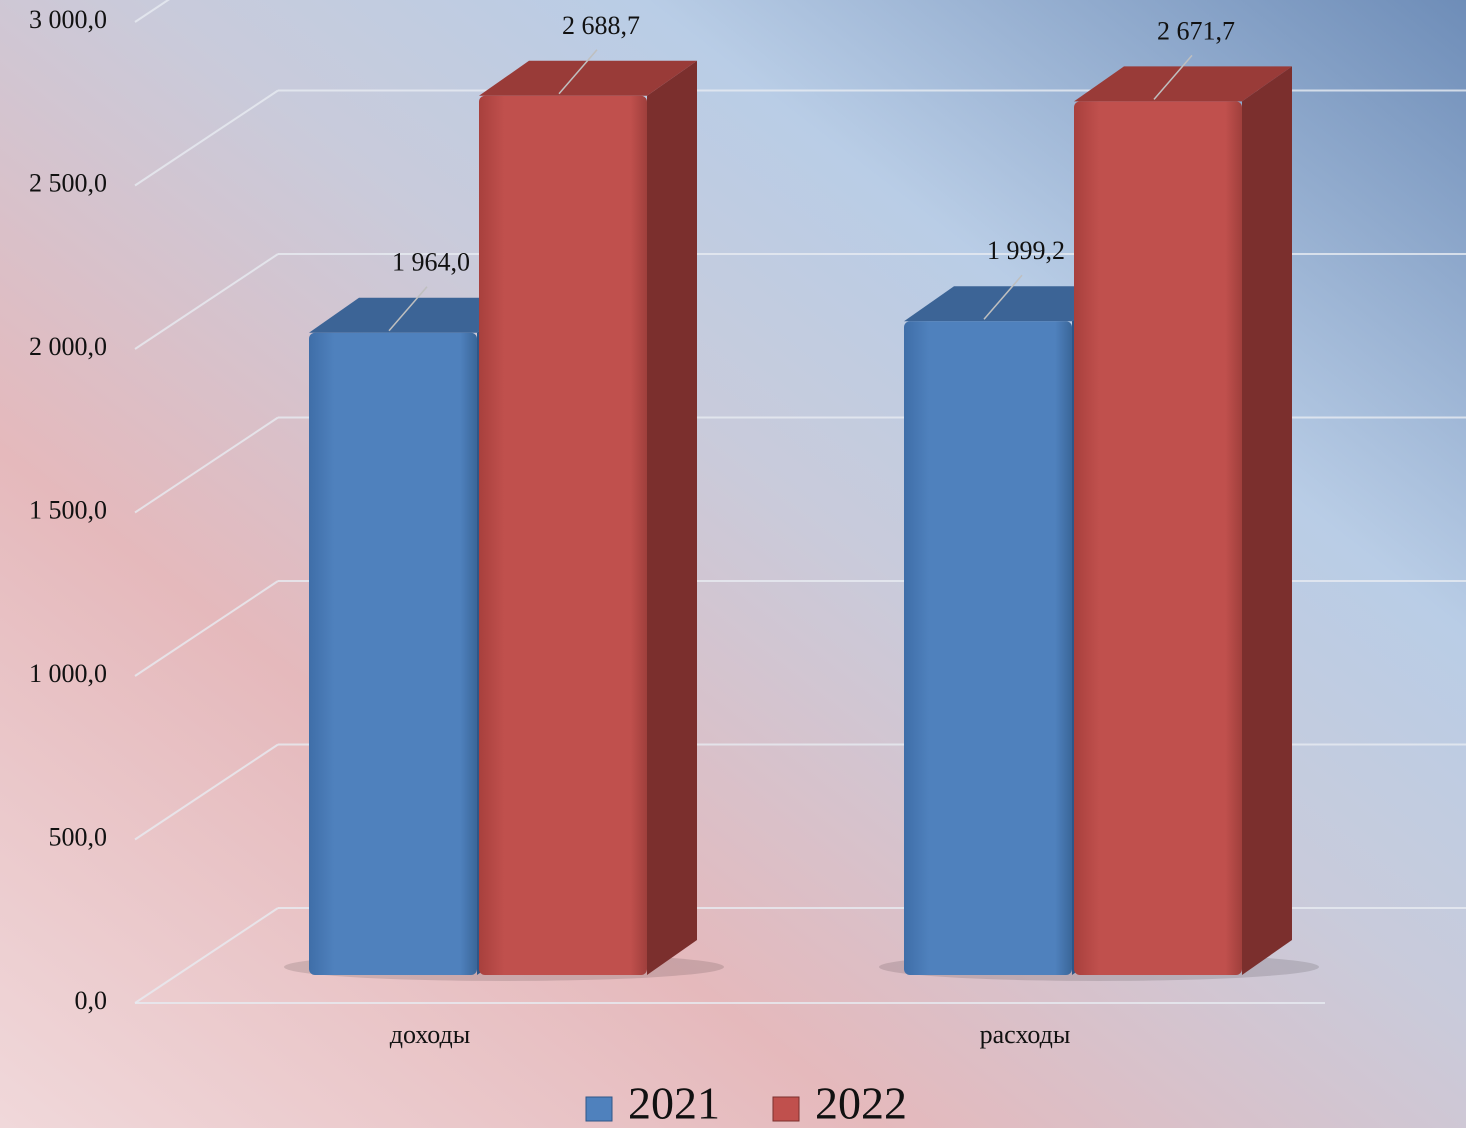 The width and height of the screenshot is (1466, 1128). What do you see at coordinates (430, 1034) in the screenshot?
I see `x-tick-label: доходы` at bounding box center [430, 1034].